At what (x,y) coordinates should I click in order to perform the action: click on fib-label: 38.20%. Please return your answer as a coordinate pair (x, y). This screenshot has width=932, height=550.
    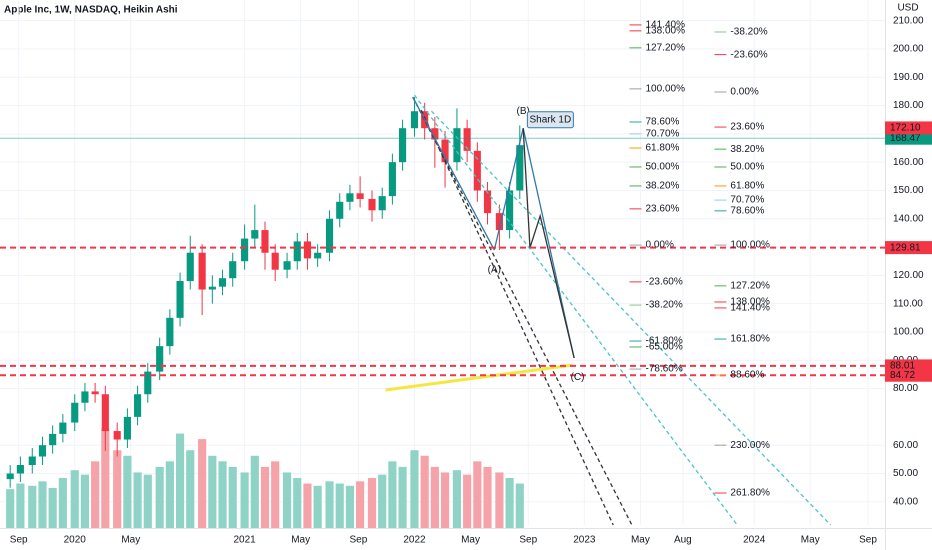
    Looking at the image, I should click on (662, 186).